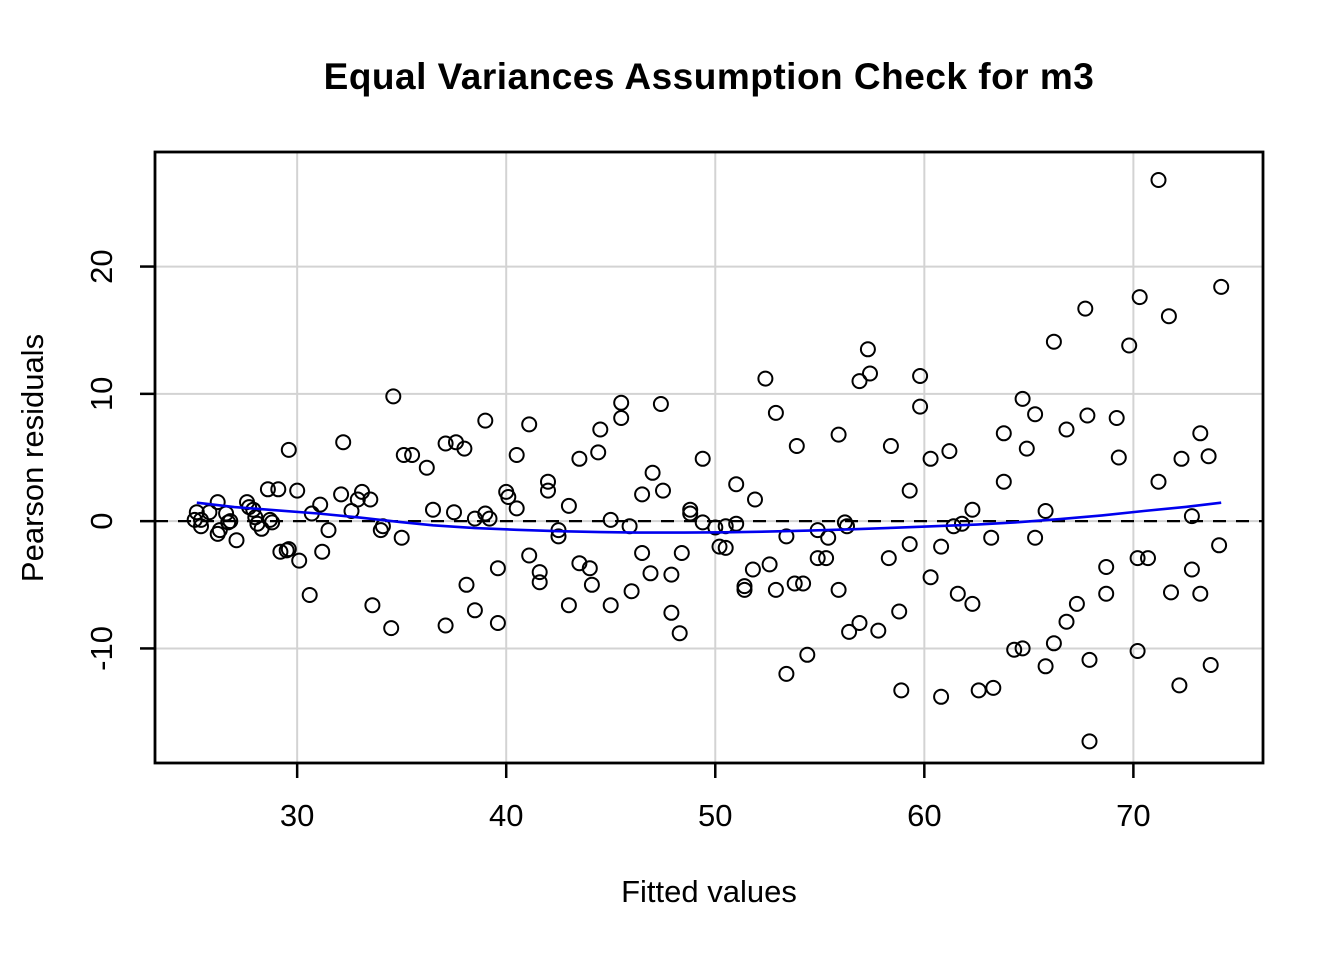  I want to click on y-tick-label: 10, so click(101, 394).